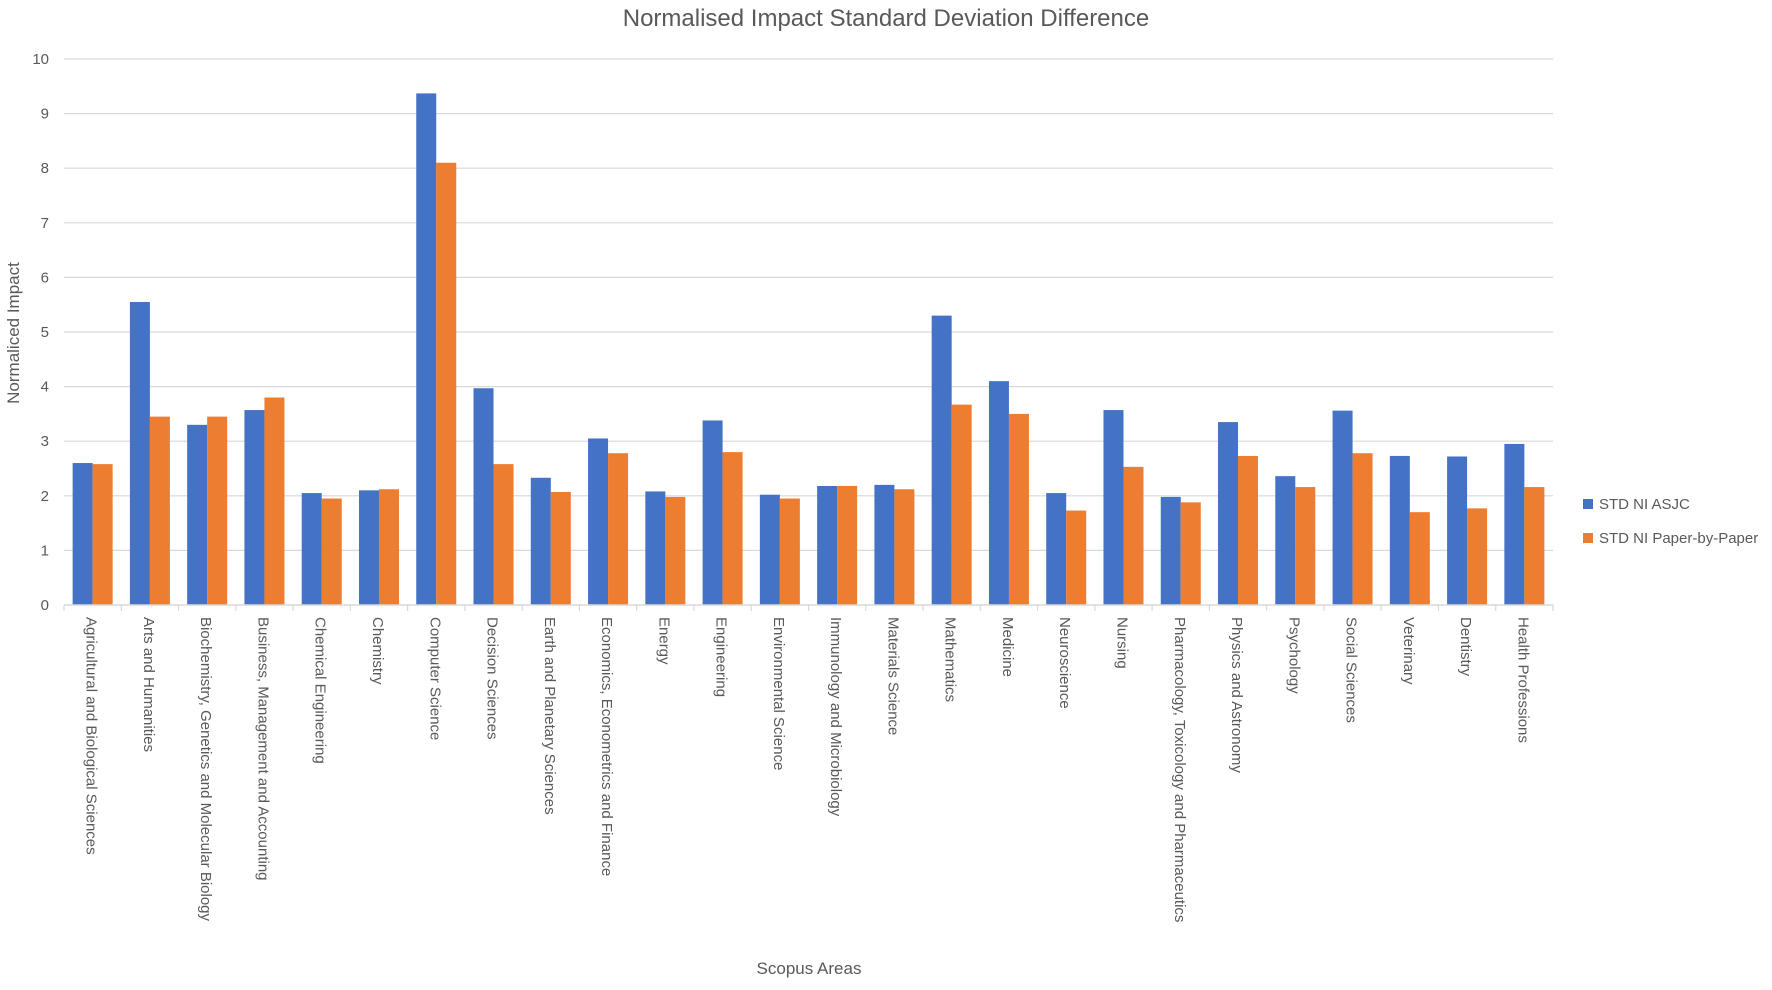 This screenshot has width=1772, height=990. I want to click on x-category-label: Nursing, so click(1121, 643).